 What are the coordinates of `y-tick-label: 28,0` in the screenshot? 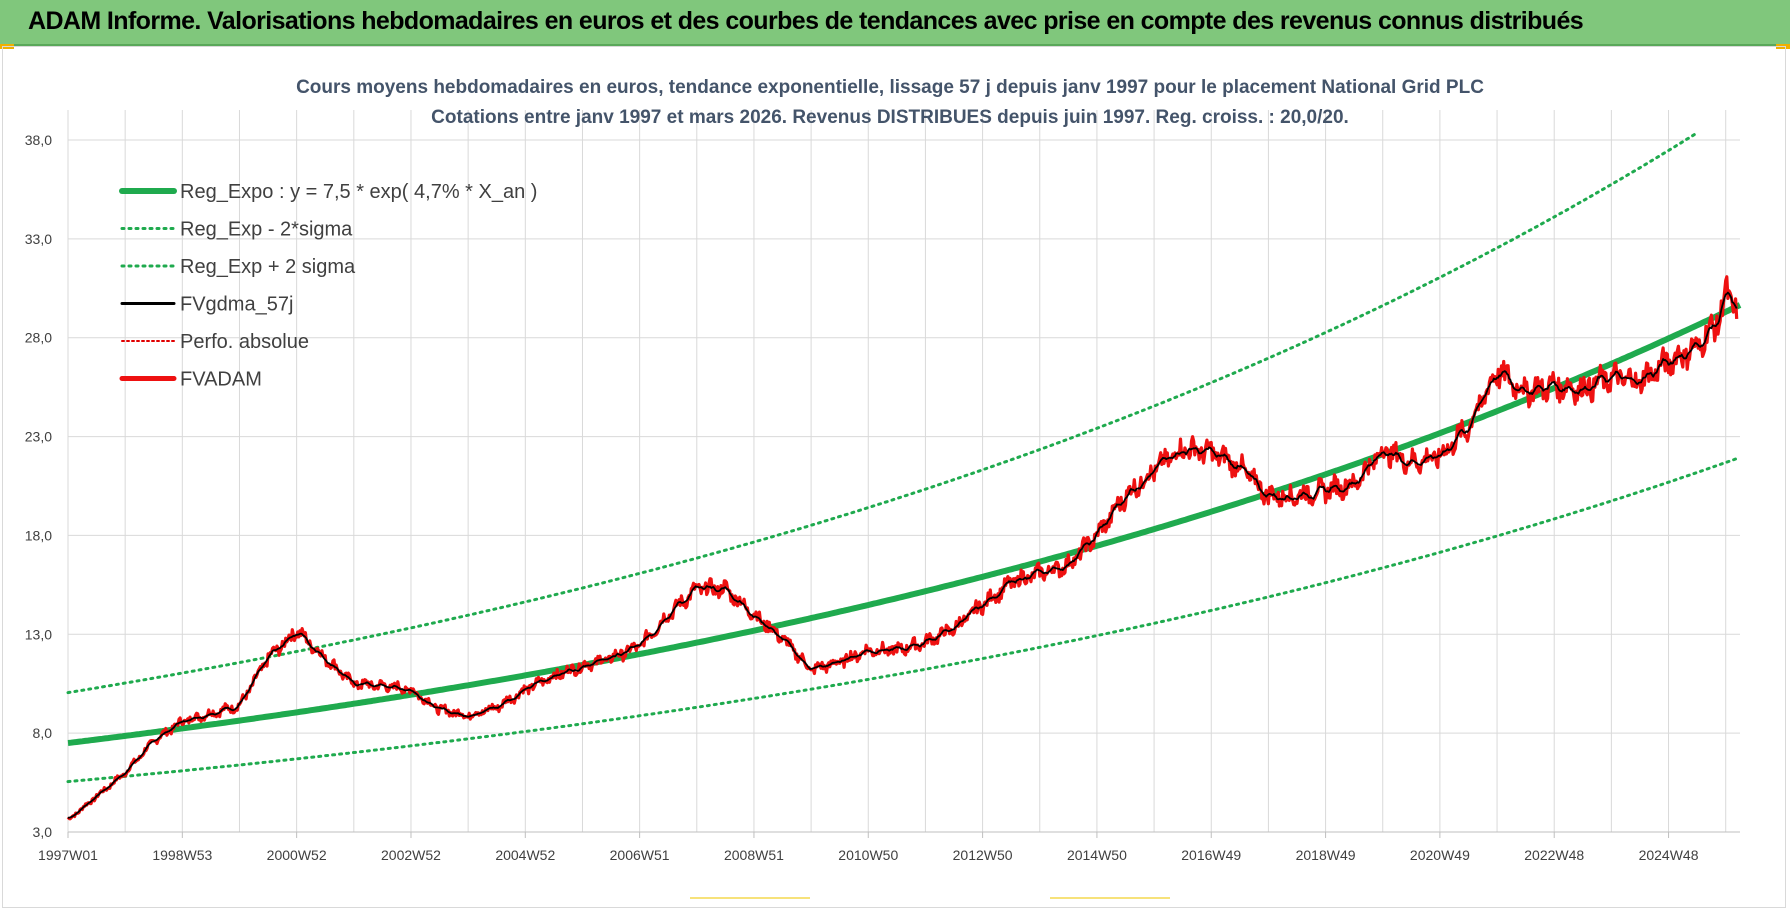 It's located at (38, 338).